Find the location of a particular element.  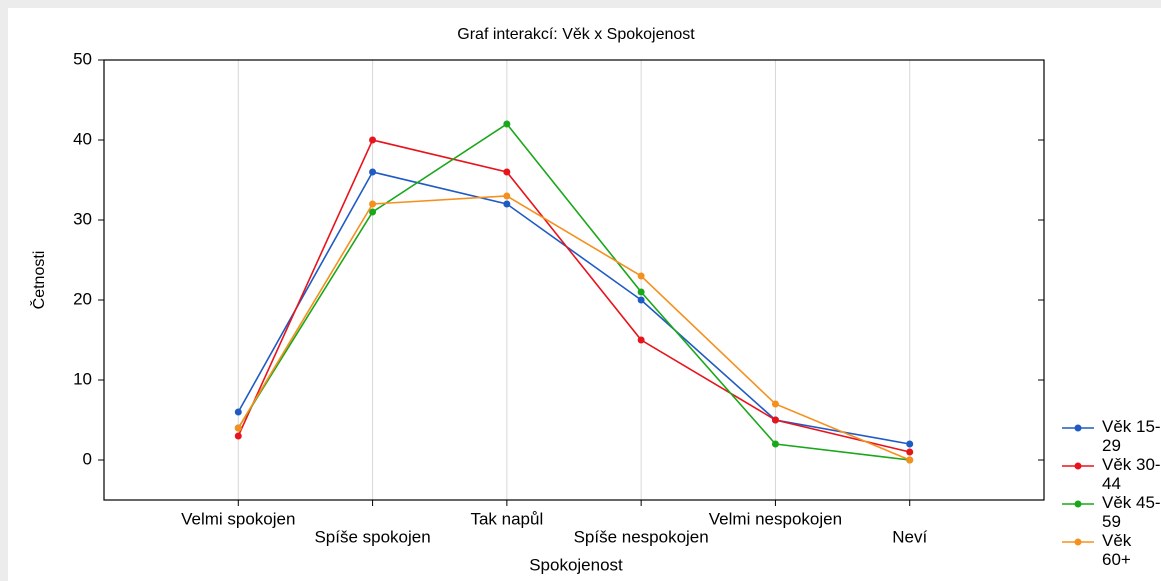

y-axis-label: Četnosti is located at coordinates (38, 280).